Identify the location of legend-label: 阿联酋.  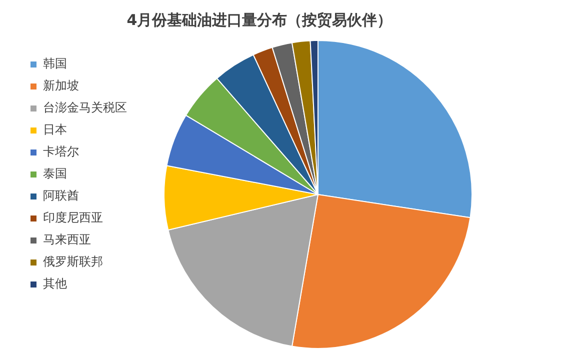
(61, 195).